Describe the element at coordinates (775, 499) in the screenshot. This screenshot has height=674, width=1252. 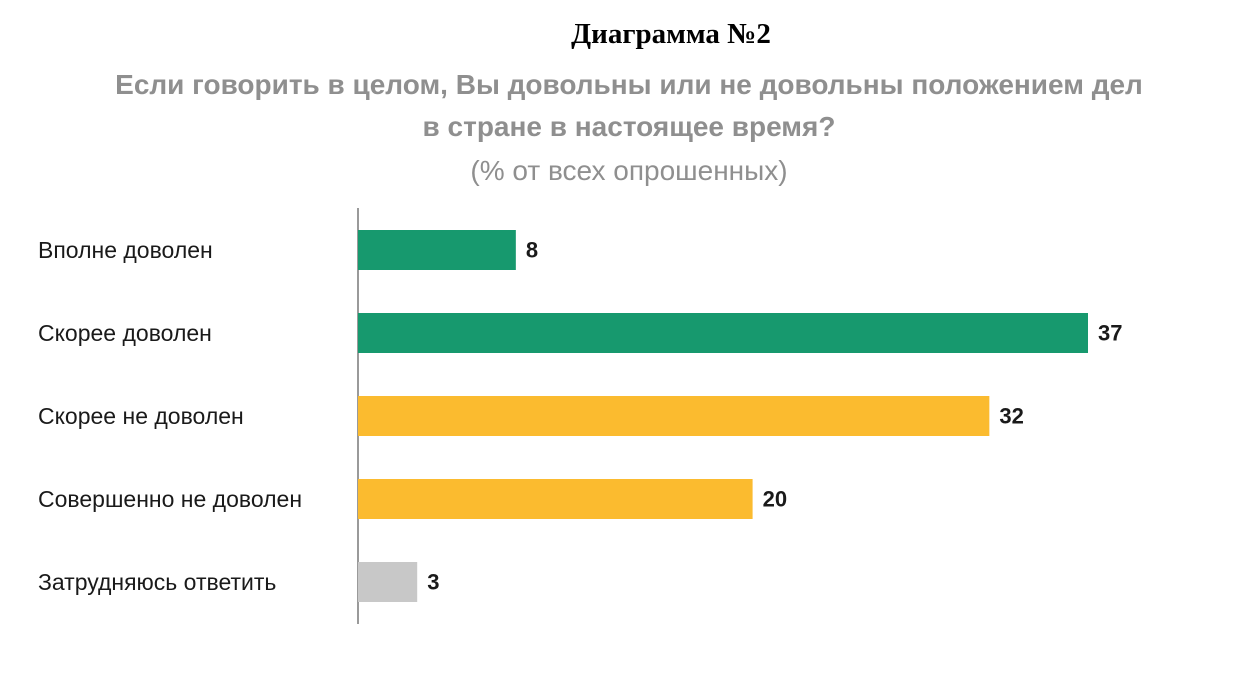
I see `value-label: 20` at that location.